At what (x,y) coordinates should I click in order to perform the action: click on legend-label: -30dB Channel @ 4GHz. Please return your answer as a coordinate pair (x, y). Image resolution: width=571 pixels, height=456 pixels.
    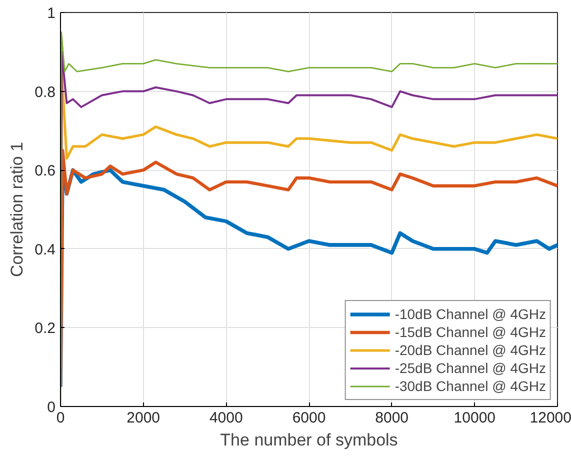
    Looking at the image, I should click on (470, 386).